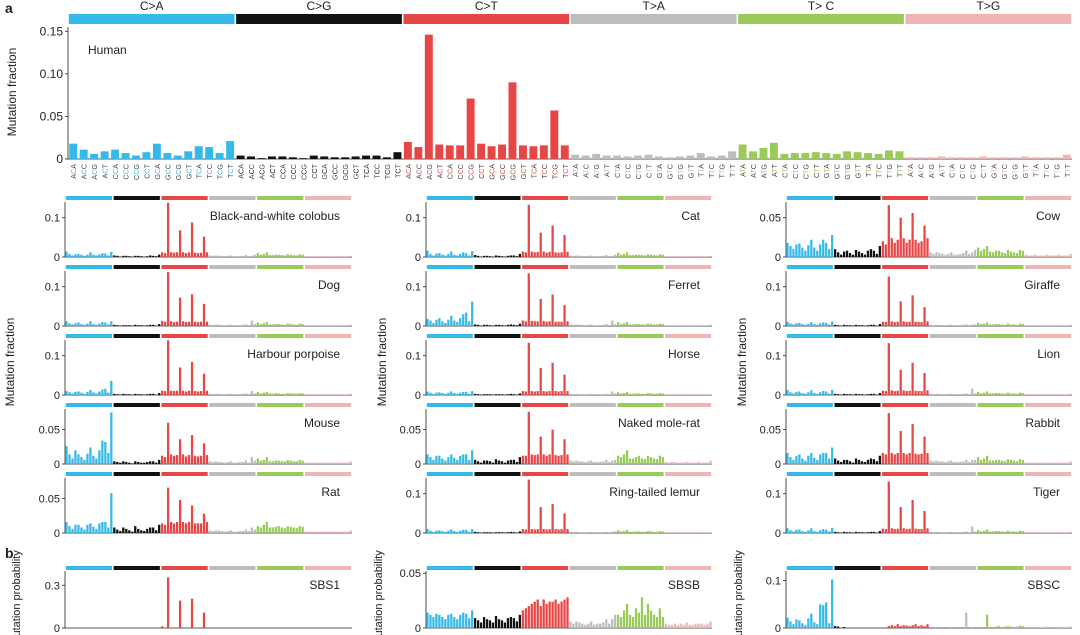  What do you see at coordinates (198, 299) in the screenshot?
I see `panel-dog: 00.1 Dog` at bounding box center [198, 299].